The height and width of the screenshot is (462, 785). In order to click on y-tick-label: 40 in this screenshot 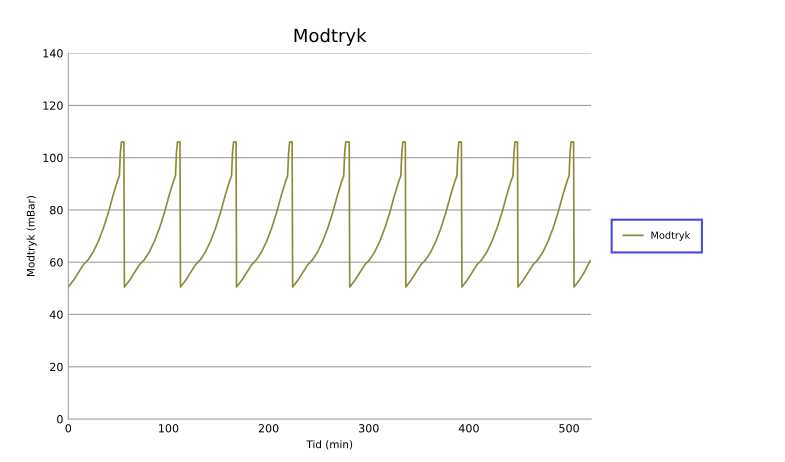, I will do `click(56, 314)`.